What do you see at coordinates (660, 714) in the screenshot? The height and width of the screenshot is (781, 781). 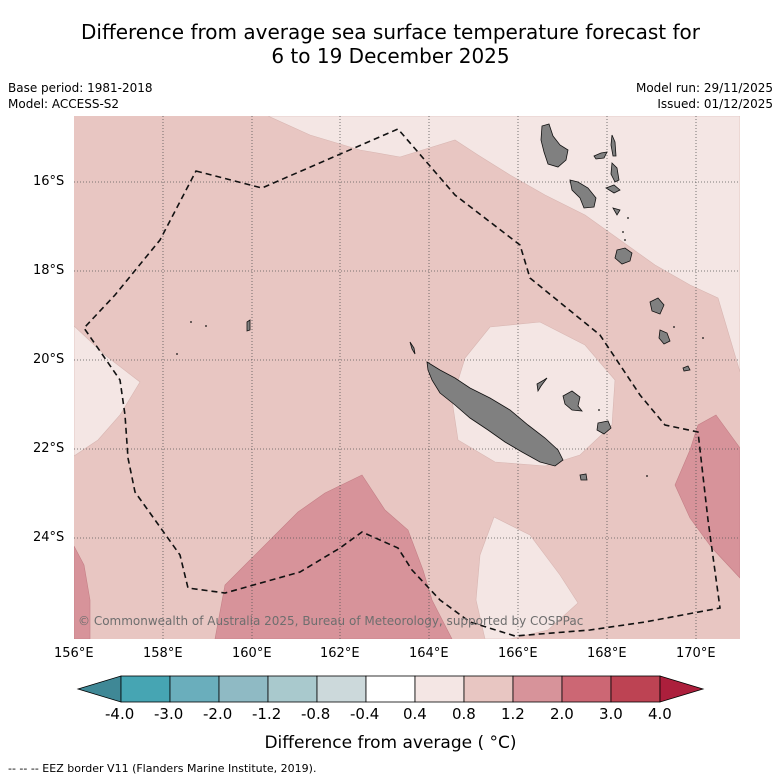 I see `colorbar-tick: 4.0` at bounding box center [660, 714].